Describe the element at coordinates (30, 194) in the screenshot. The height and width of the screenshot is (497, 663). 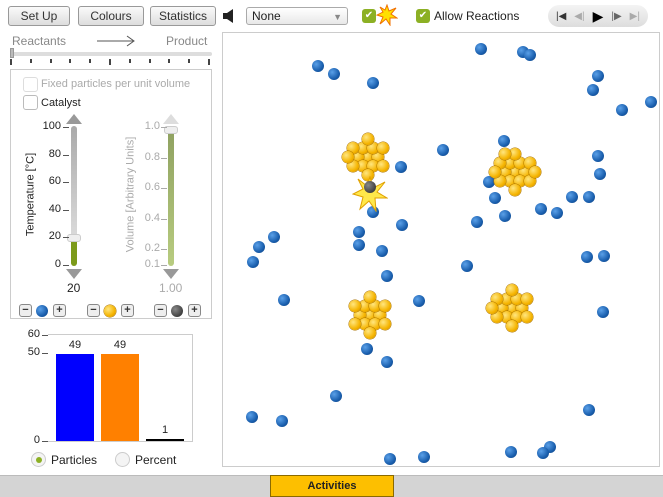
I see `temperature-label: Temperature [°C]` at that location.